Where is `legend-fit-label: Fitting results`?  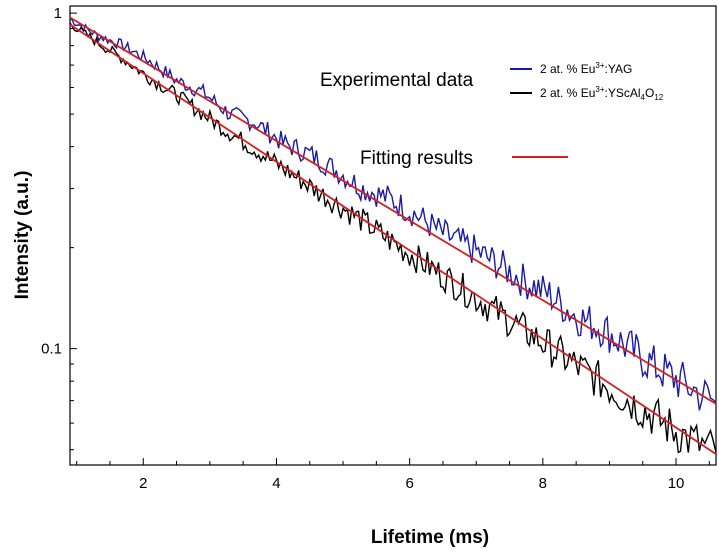
legend-fit-label: Fitting results is located at coordinates (416, 158).